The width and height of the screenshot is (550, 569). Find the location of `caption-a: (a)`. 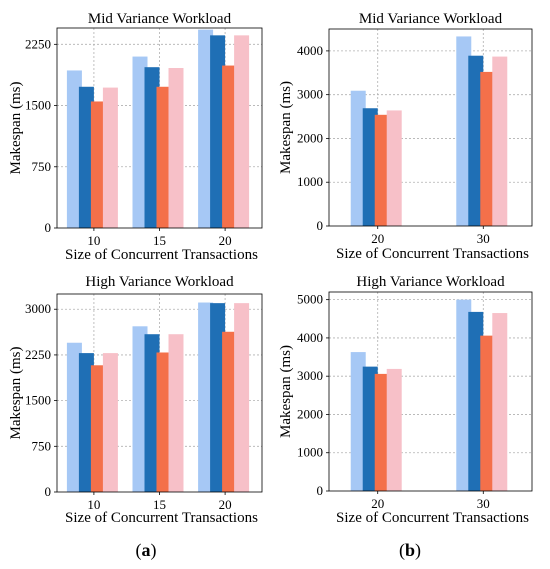

caption-a: (a) is located at coordinates (146, 550).